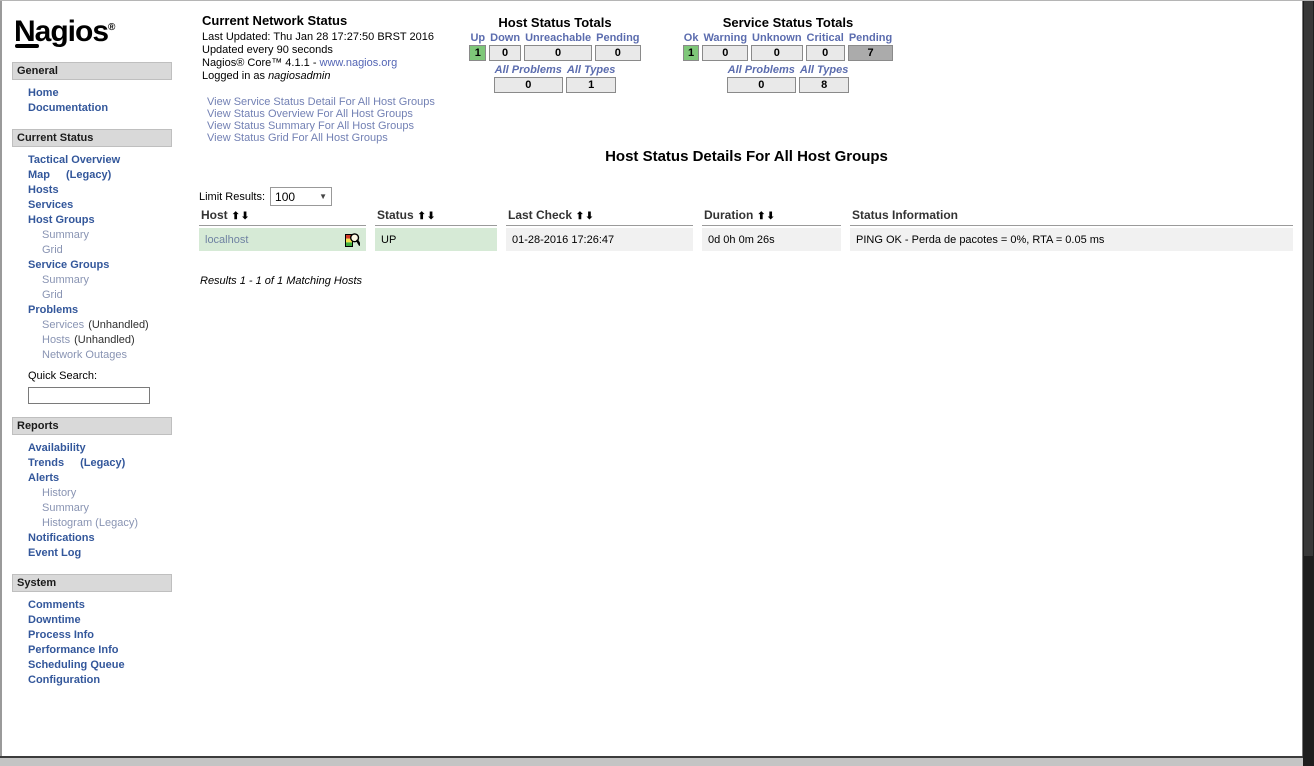  I want to click on view-link-status-overview-for: View Status Overview For All Host Groups, so click(310, 114).